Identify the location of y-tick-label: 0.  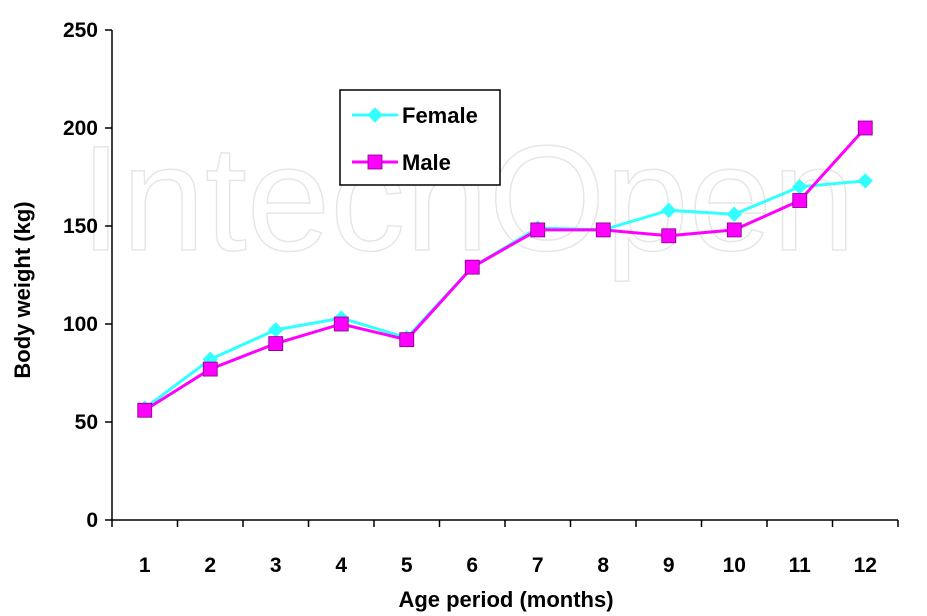
(92, 520).